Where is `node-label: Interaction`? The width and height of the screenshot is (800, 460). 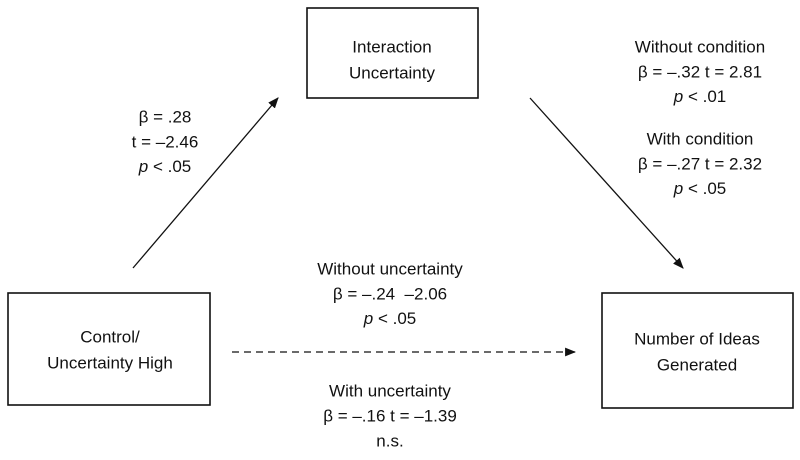 node-label: Interaction is located at coordinates (391, 46).